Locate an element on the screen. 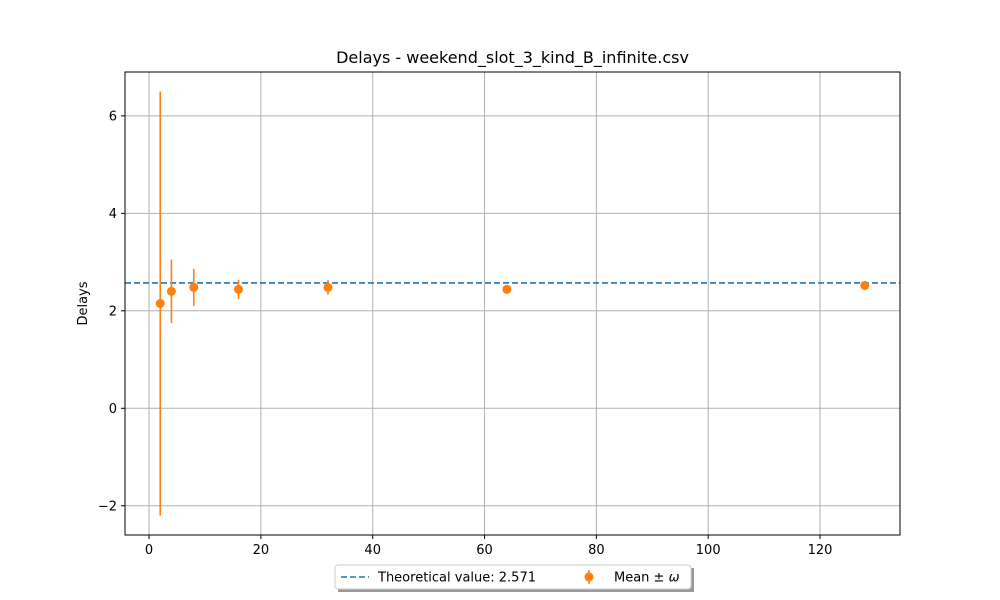 This screenshot has width=1000, height=600. x-tick-label: 60 is located at coordinates (484, 550).